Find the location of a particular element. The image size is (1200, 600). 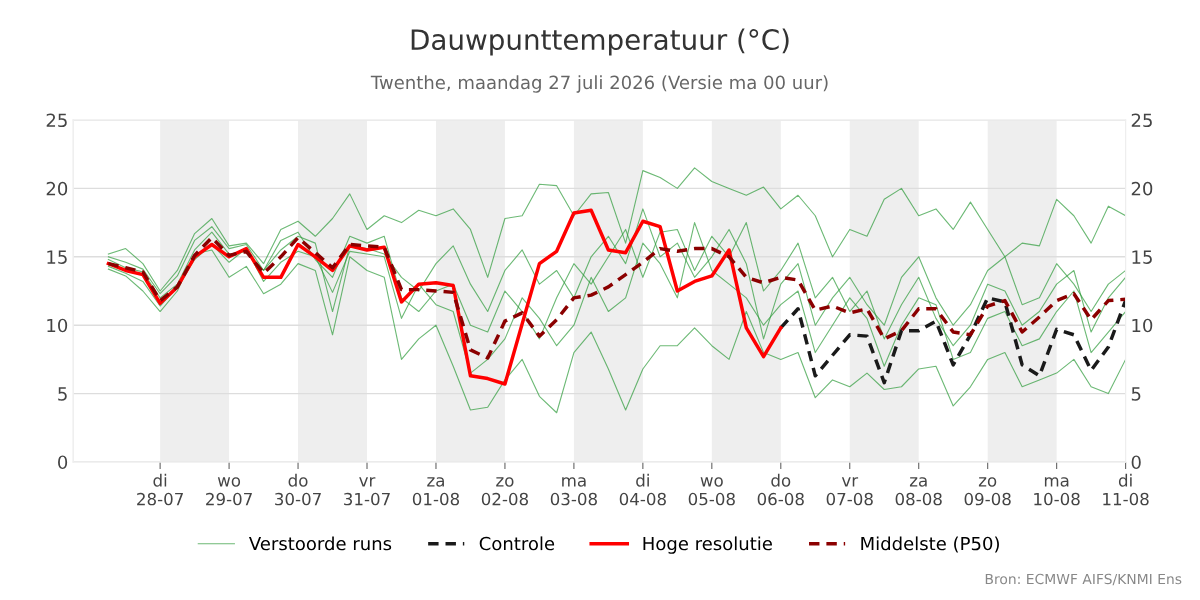

y2-tick-label: 25 is located at coordinates (1141, 120).